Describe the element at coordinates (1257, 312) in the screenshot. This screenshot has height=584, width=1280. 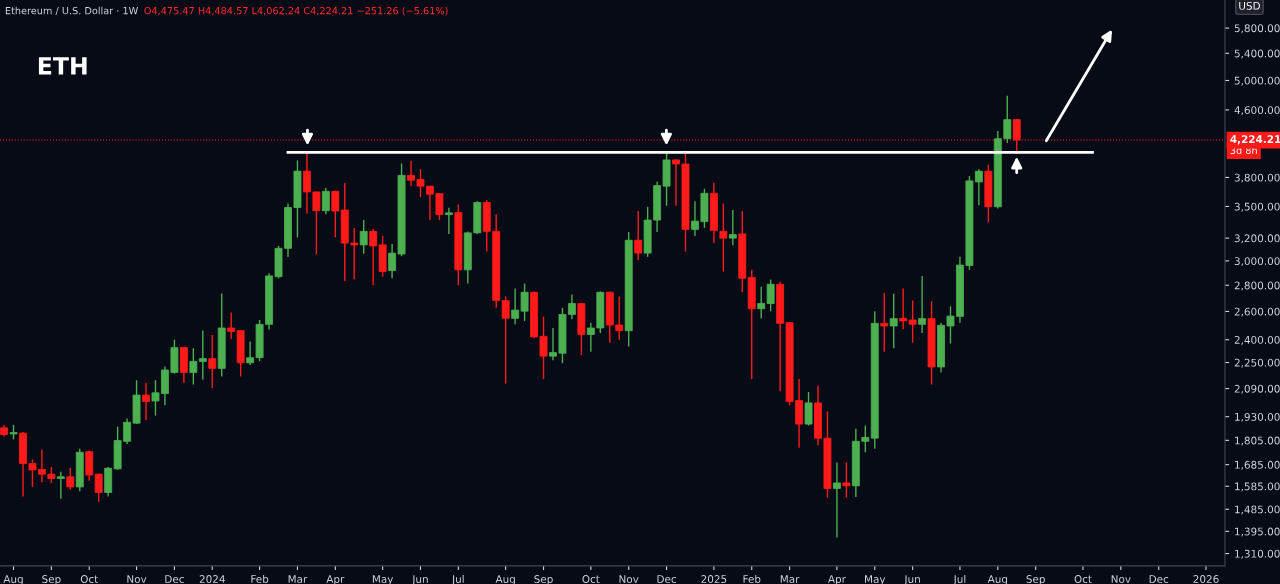
I see `y-tick-label: 2,600.00` at that location.